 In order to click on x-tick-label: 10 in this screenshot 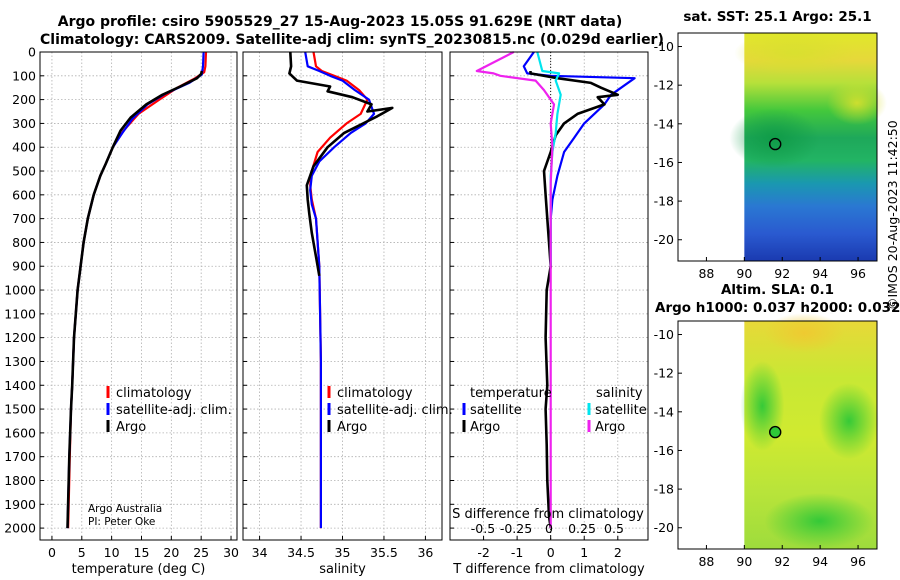, I will do `click(112, 552)`.